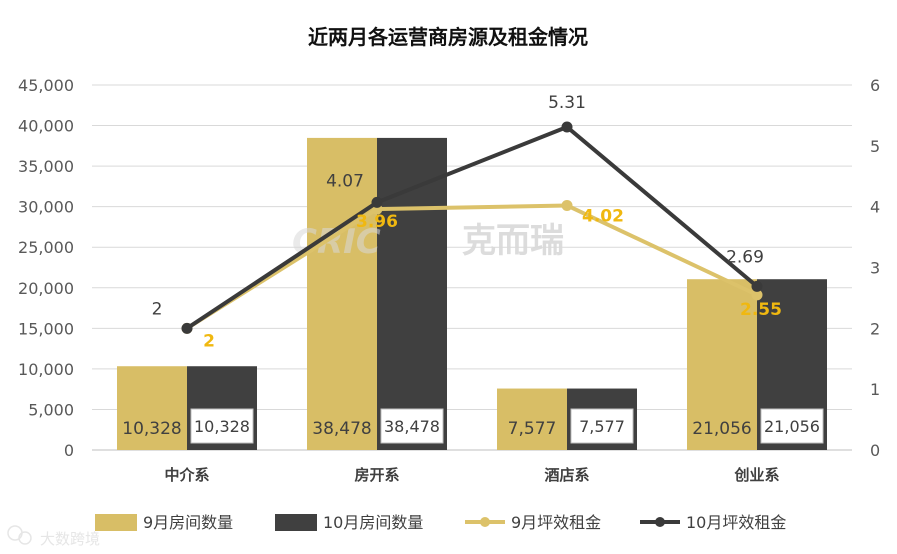 This screenshot has height=554, width=897. What do you see at coordinates (51, 409) in the screenshot?
I see `y-left-tick-label: 5,000` at bounding box center [51, 409].